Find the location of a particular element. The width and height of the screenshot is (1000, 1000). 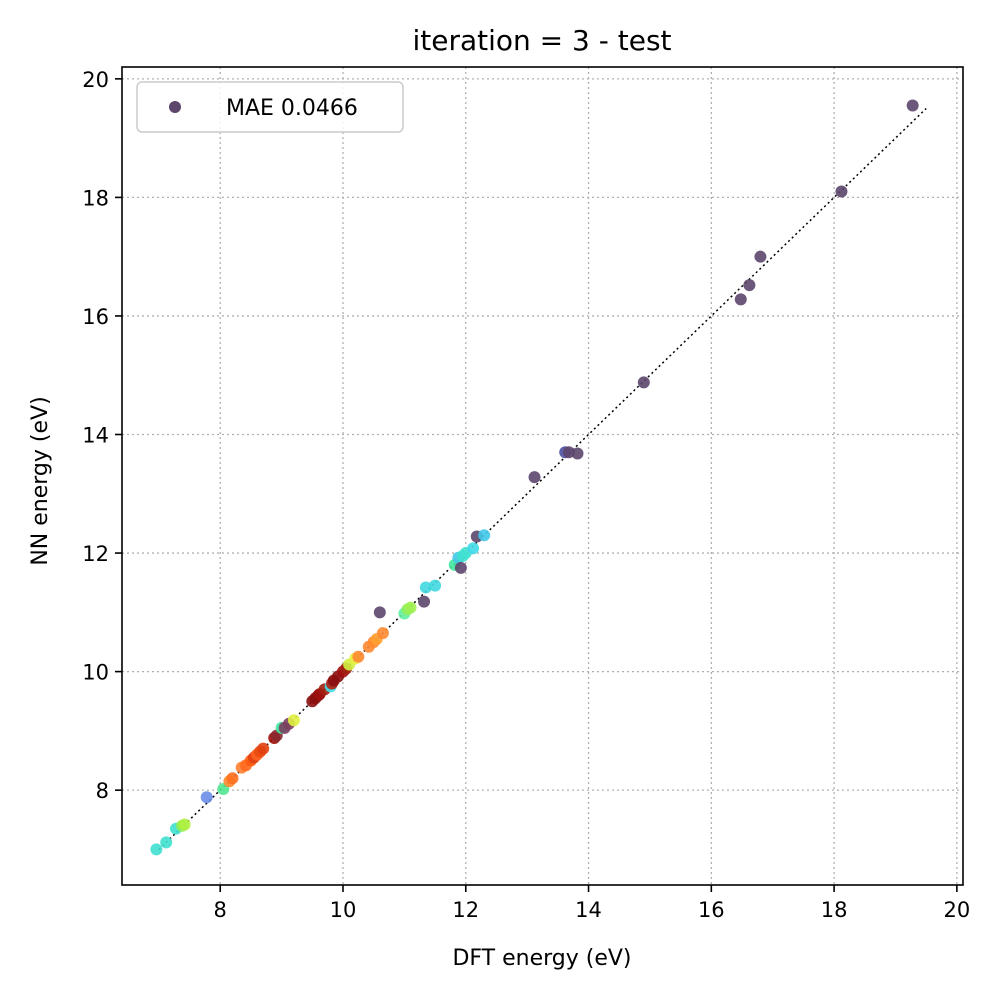

y-tick-label: 18 is located at coordinates (95, 198).